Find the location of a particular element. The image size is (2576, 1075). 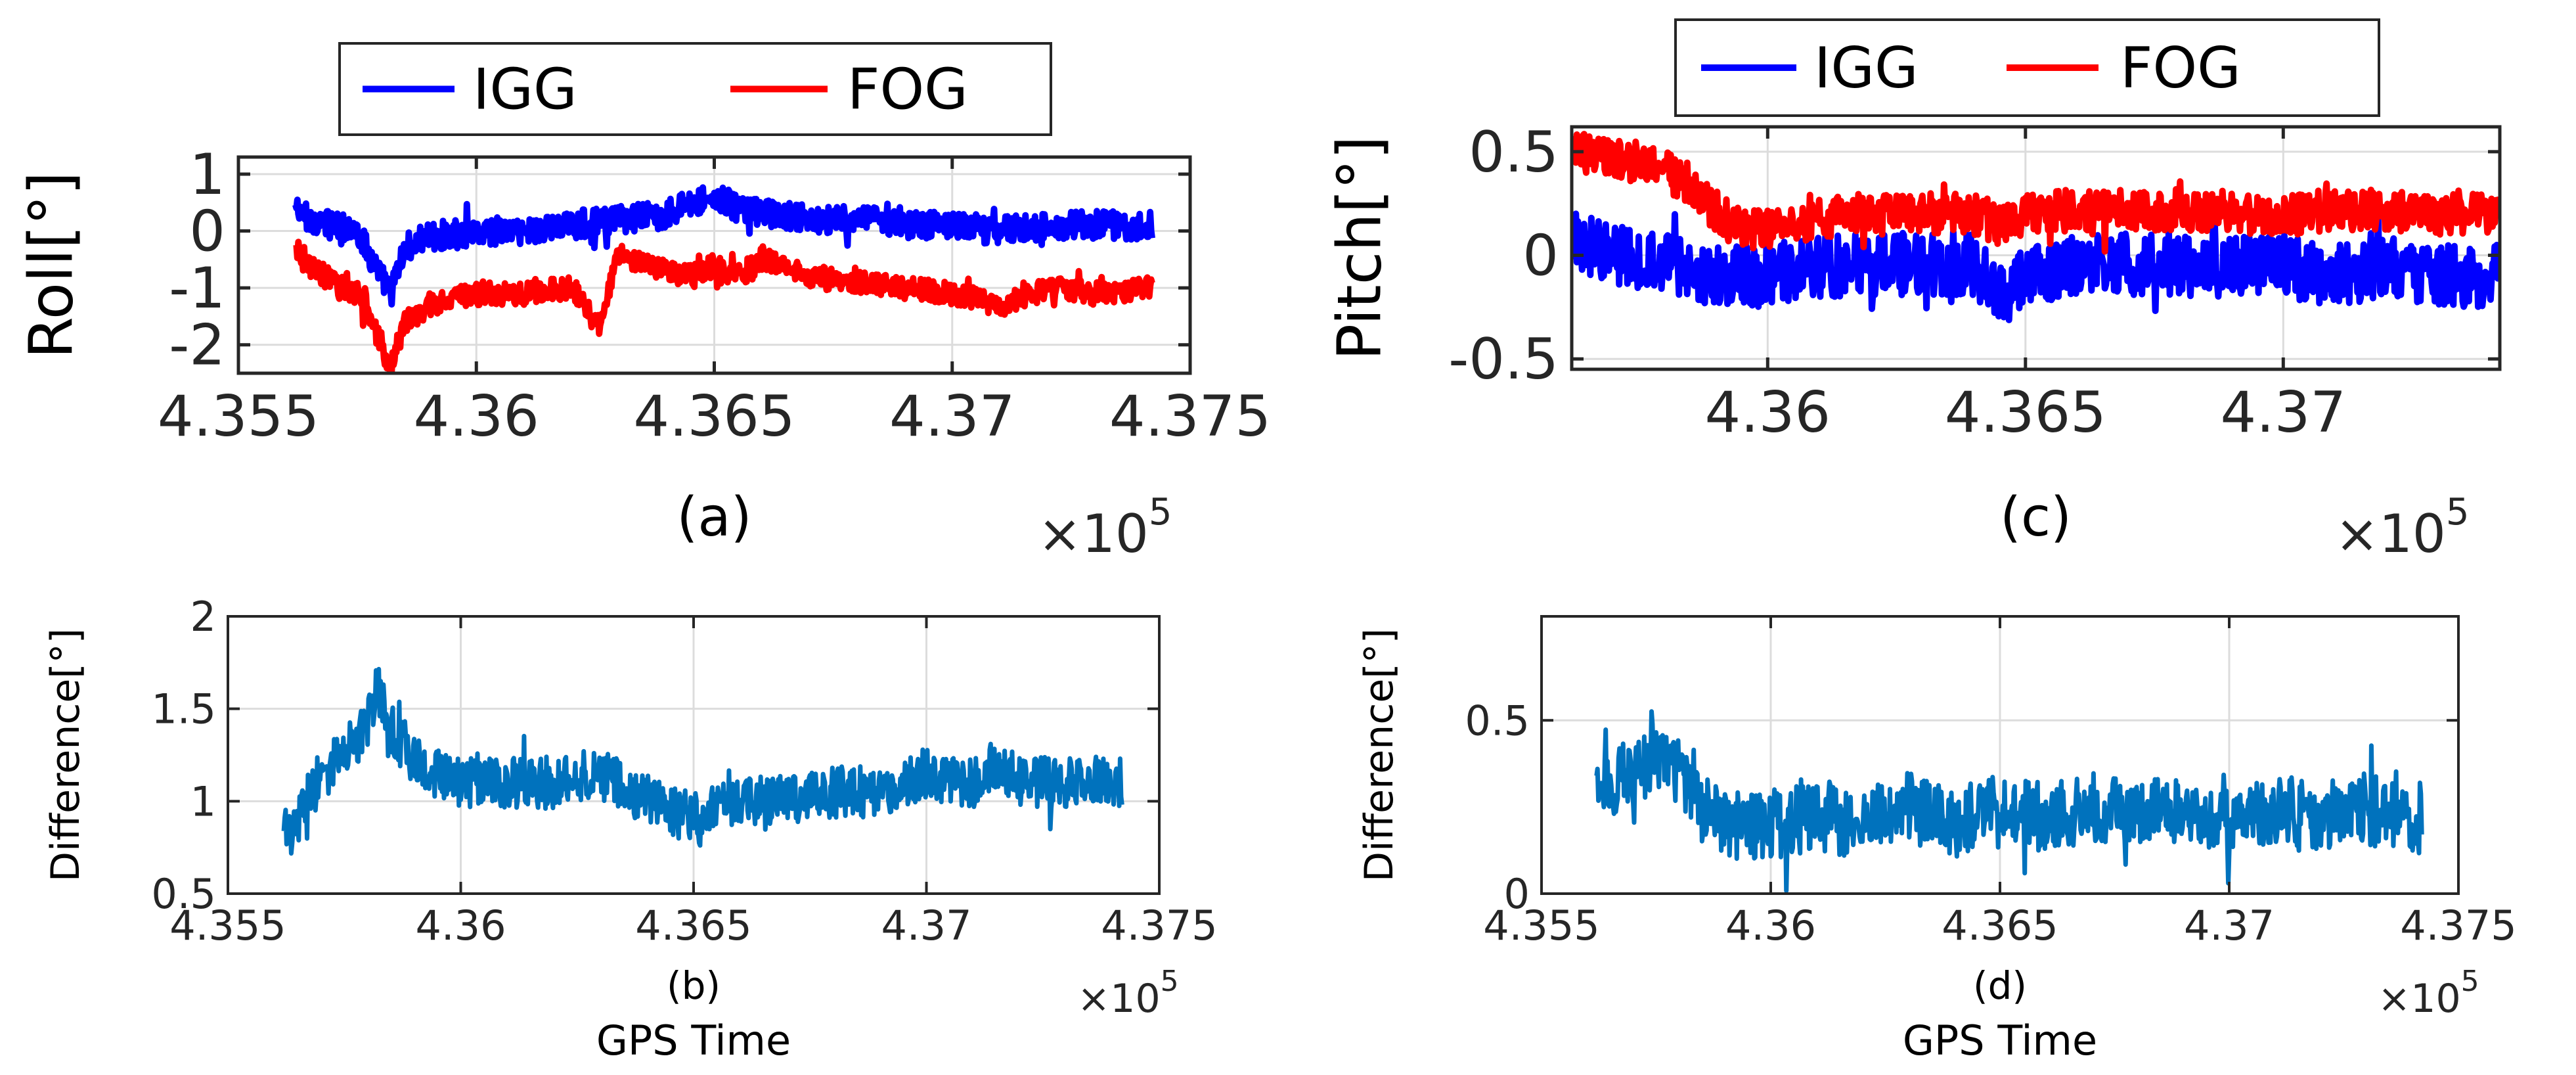

y-tick-label: -0.5 is located at coordinates (1503, 359).